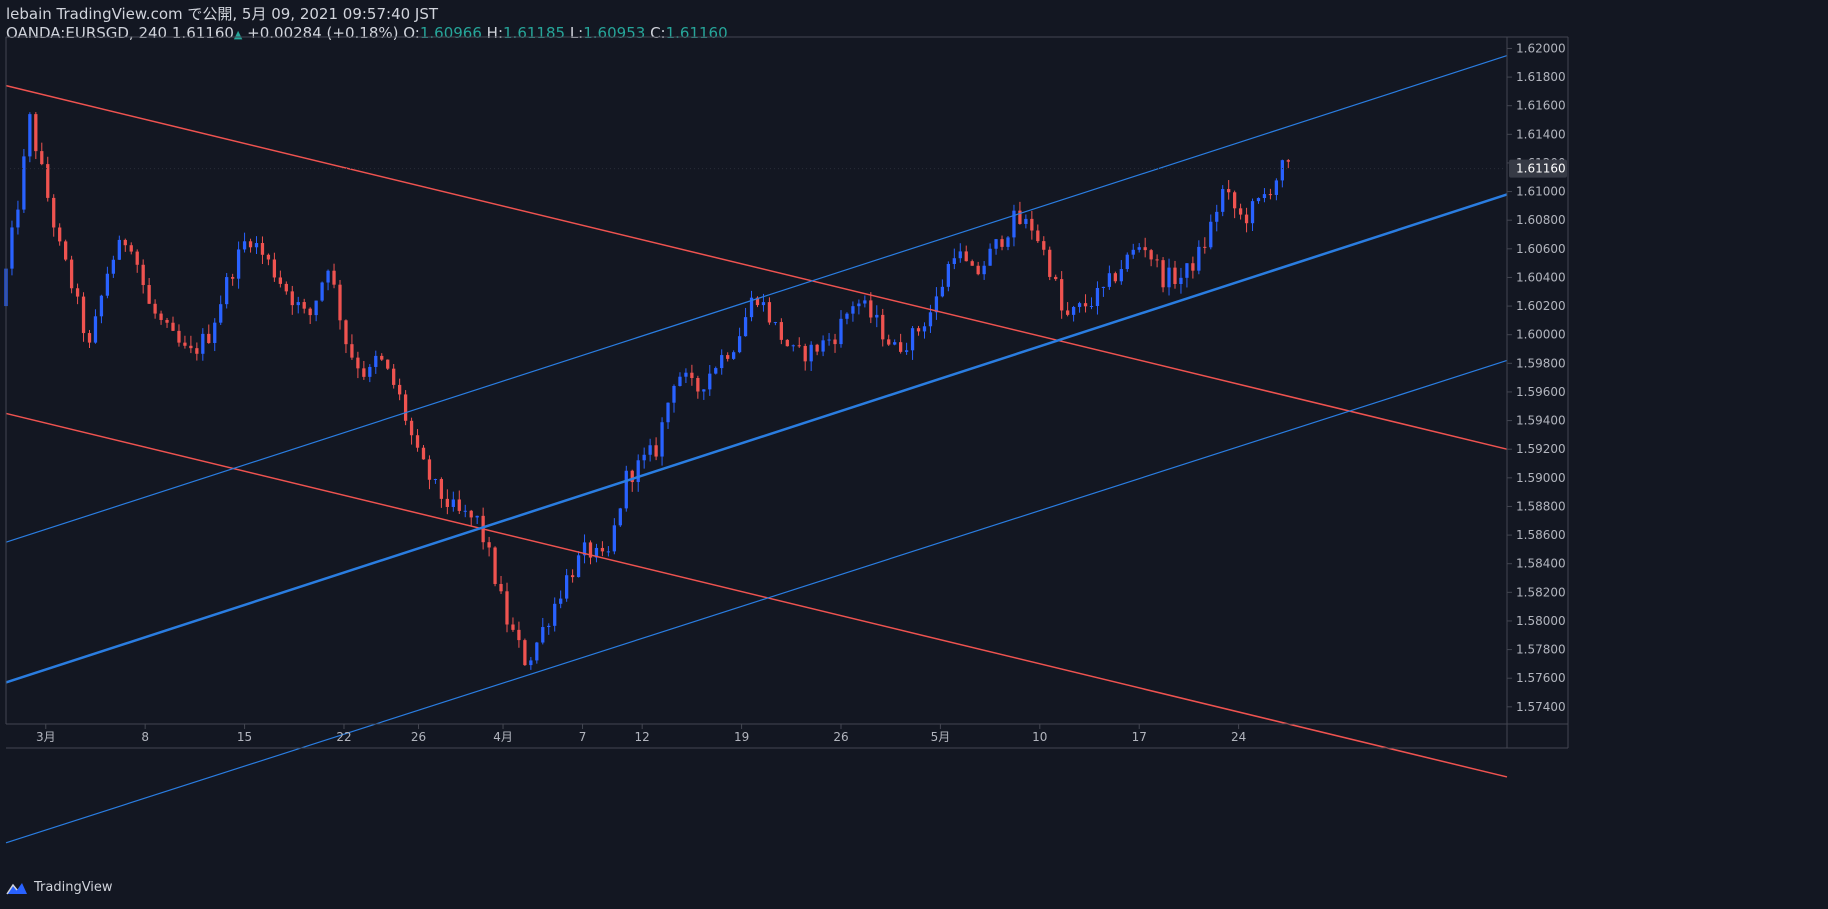  What do you see at coordinates (787, 736) in the screenshot?
I see `time-axis: 3月 8 15 22 26 4月 7 12 19 26 5月 10 17 24` at bounding box center [787, 736].